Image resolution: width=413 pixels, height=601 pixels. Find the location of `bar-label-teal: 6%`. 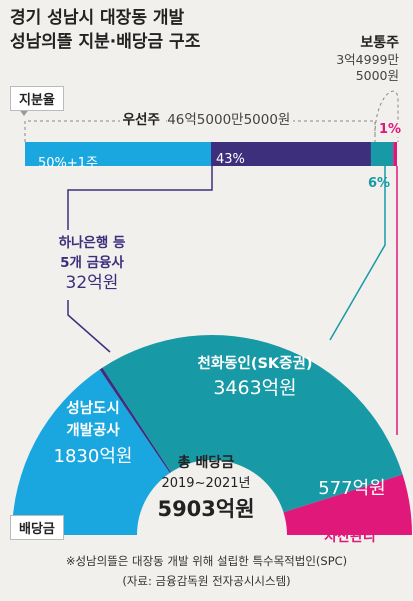

bar-label-teal: 6% is located at coordinates (379, 183).